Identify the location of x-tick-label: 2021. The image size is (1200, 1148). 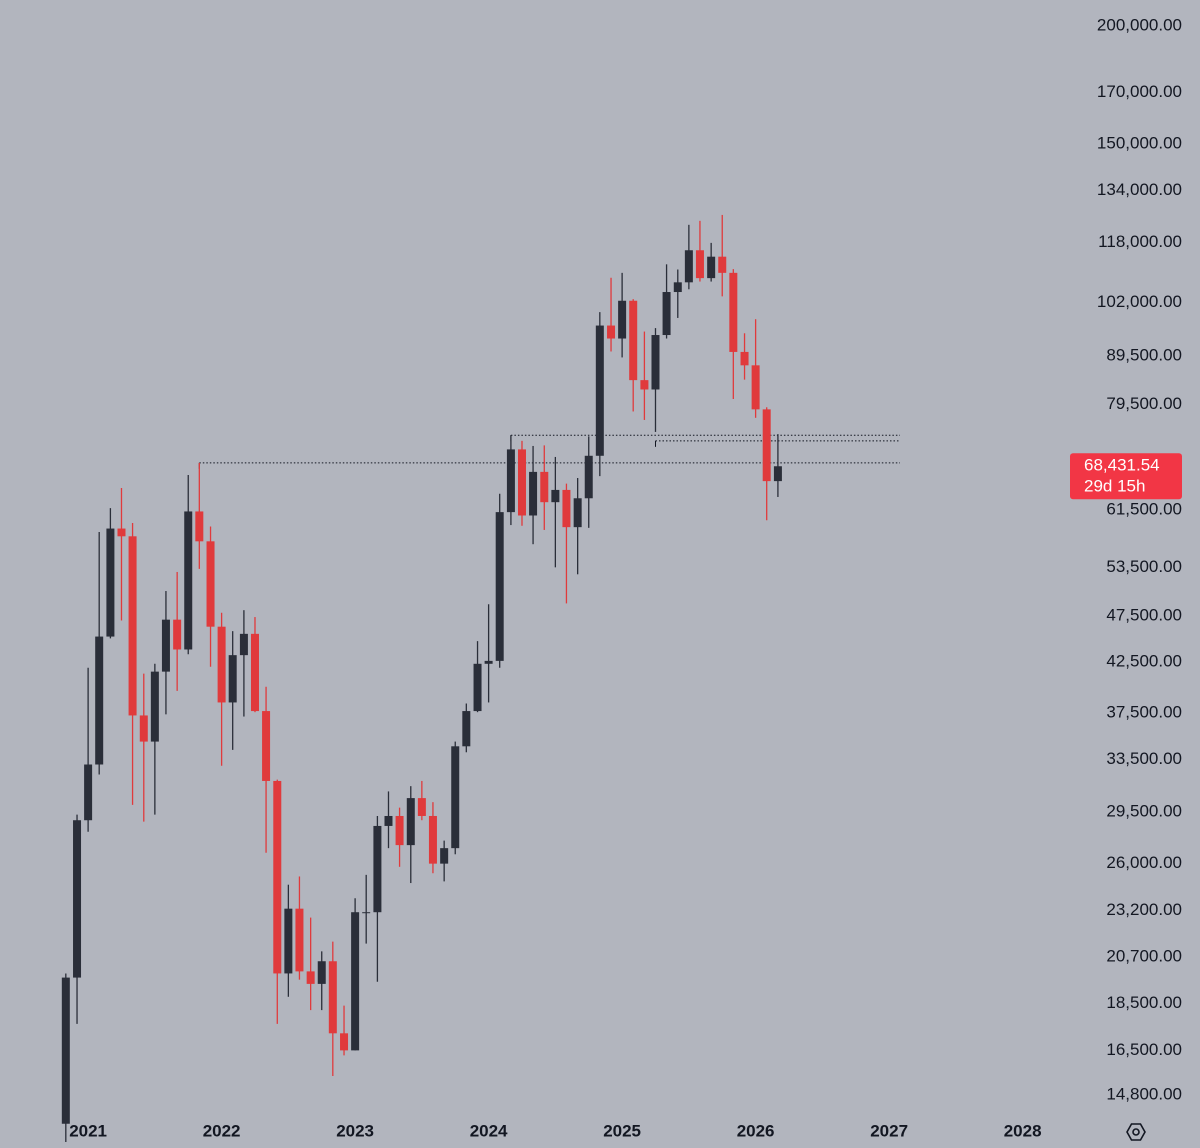
(88, 1130).